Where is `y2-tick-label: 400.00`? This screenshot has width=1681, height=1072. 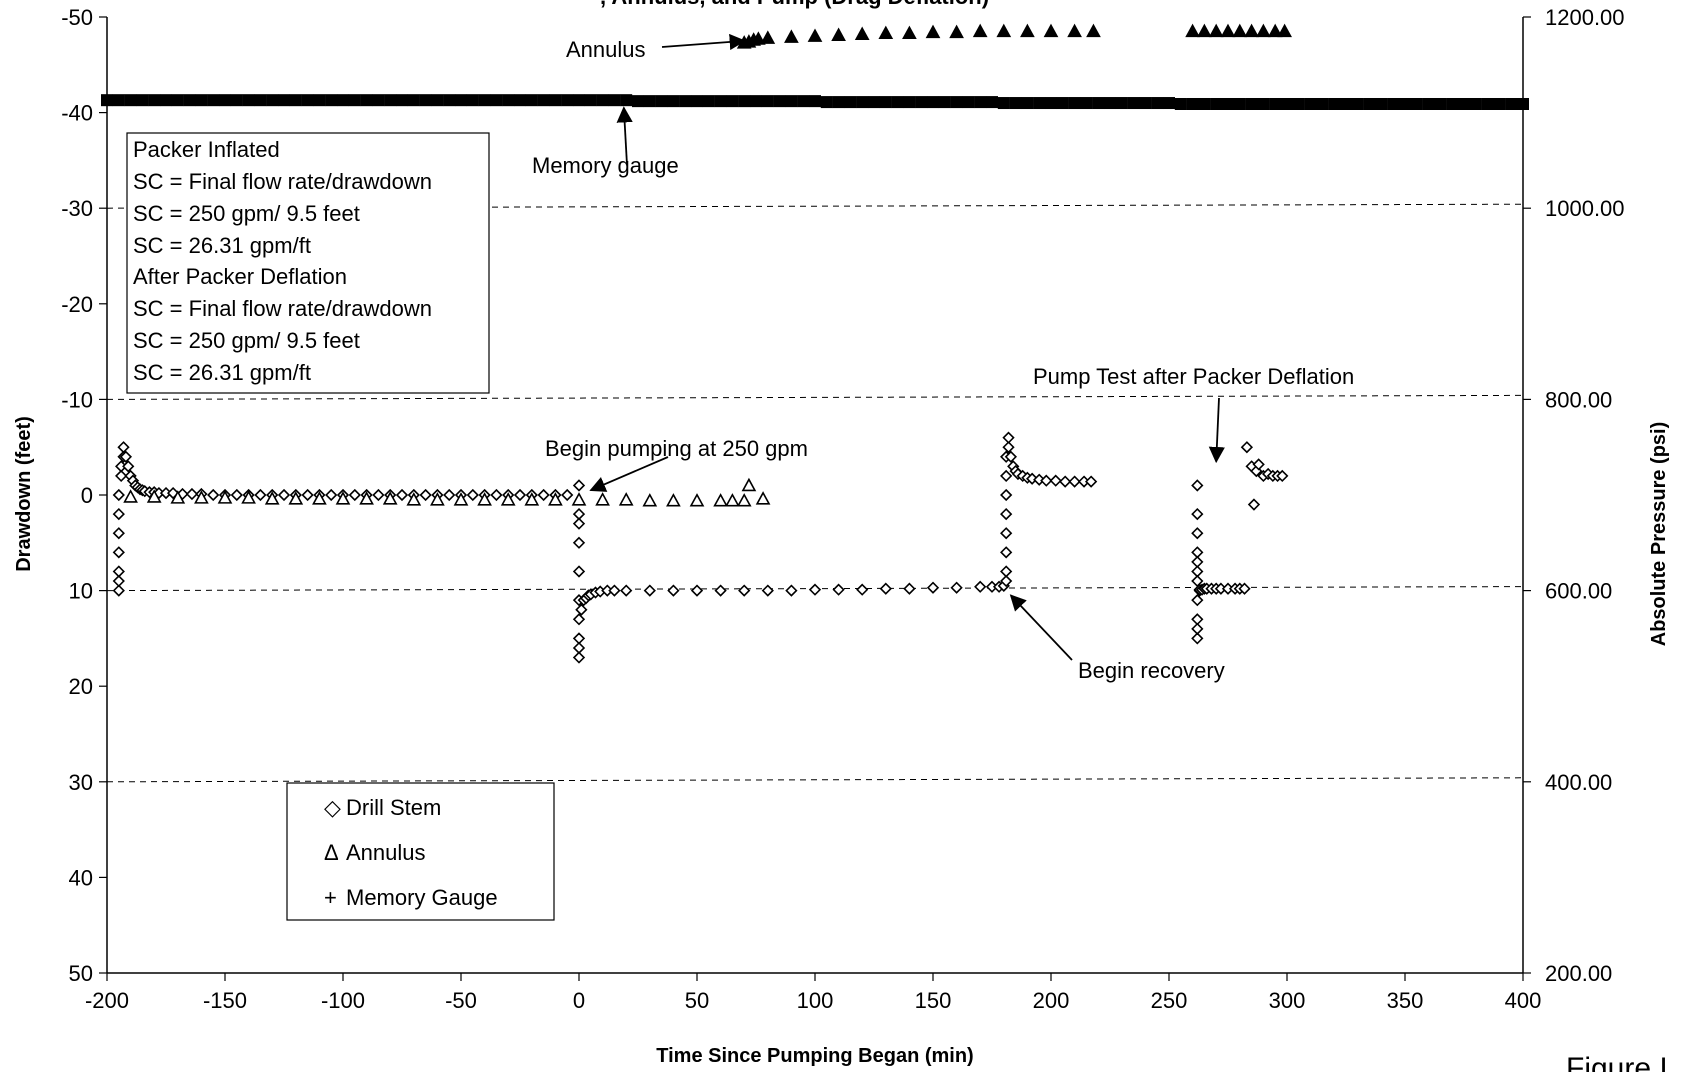
y2-tick-label: 400.00 is located at coordinates (1578, 782).